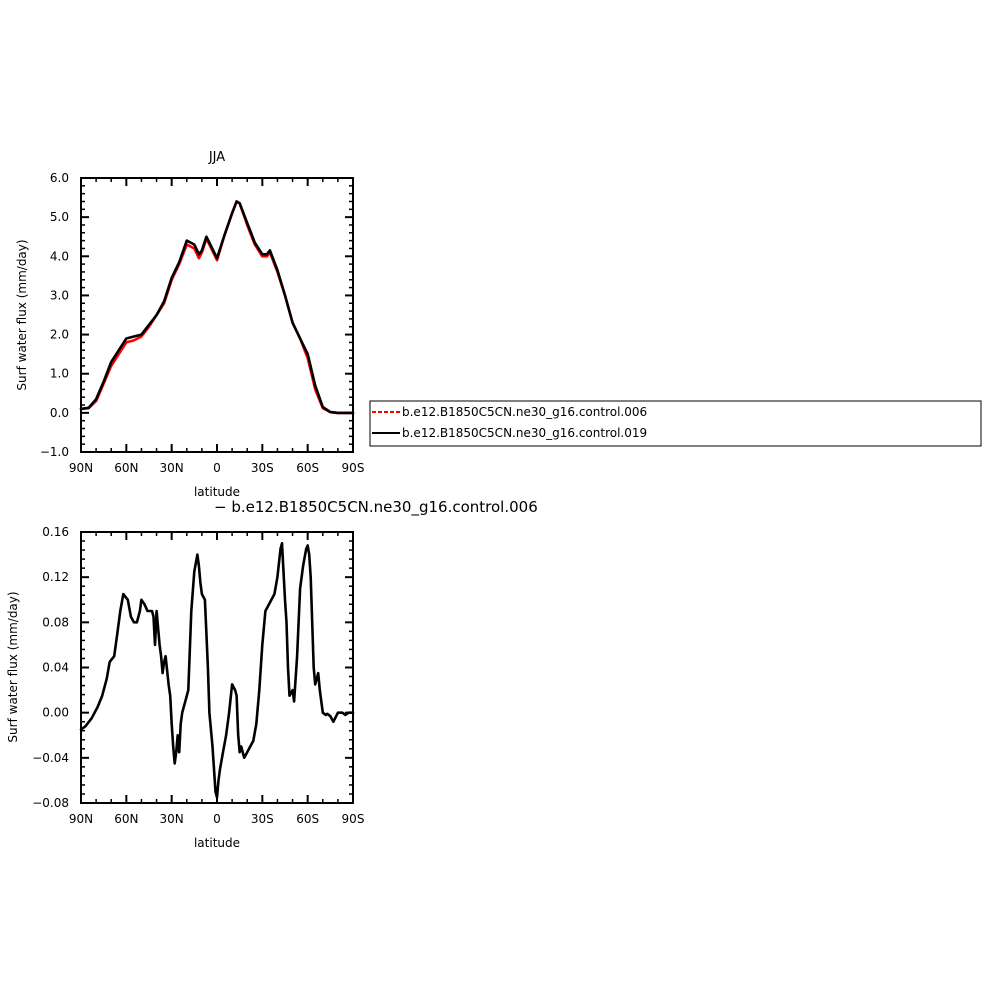 The image size is (997, 997). Describe the element at coordinates (59, 374) in the screenshot. I see `top-y-tick-label: 1.0` at that location.